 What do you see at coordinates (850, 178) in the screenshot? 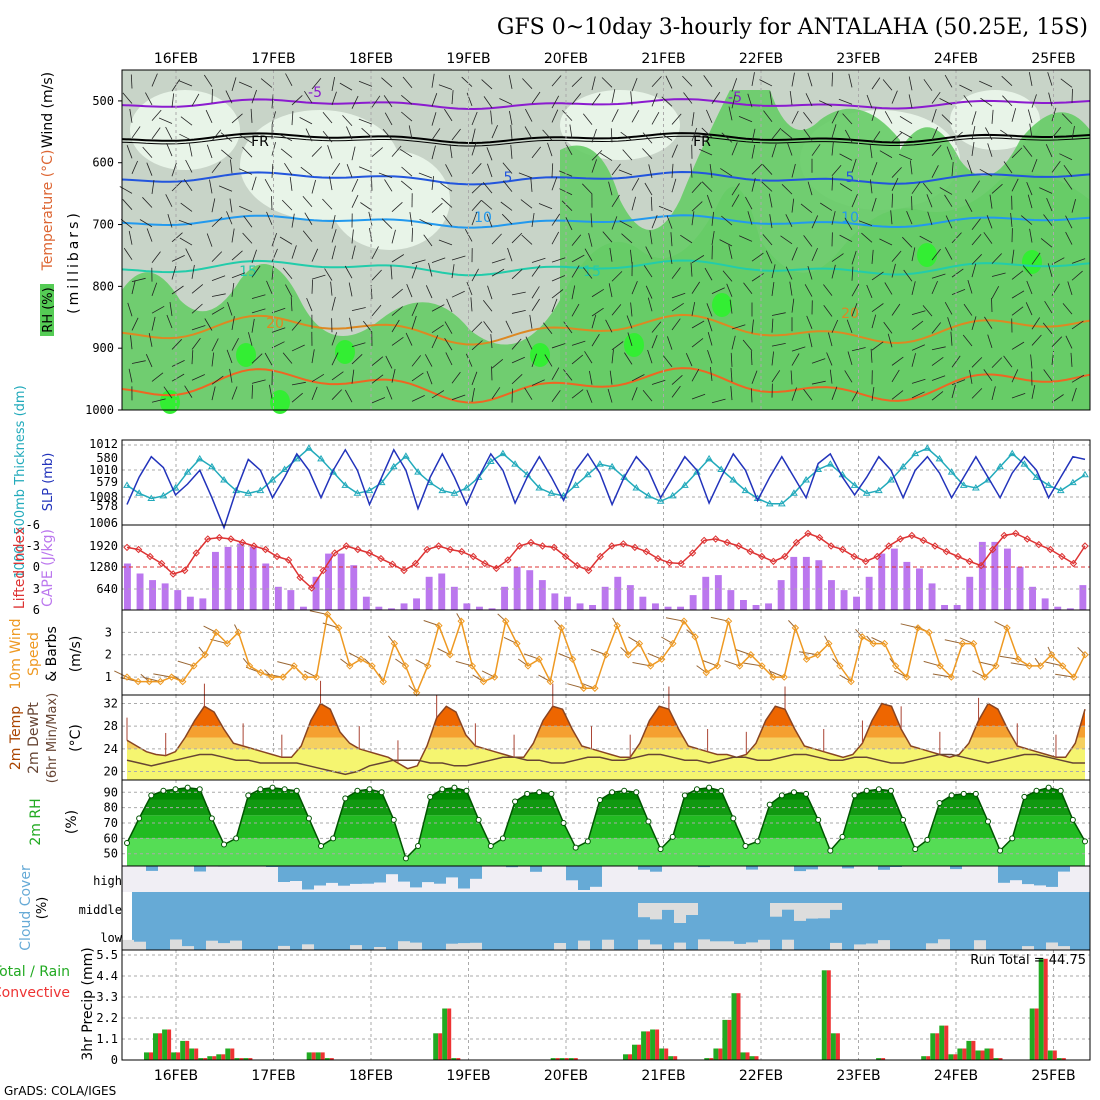
I see `contour-label: 5` at bounding box center [850, 178].